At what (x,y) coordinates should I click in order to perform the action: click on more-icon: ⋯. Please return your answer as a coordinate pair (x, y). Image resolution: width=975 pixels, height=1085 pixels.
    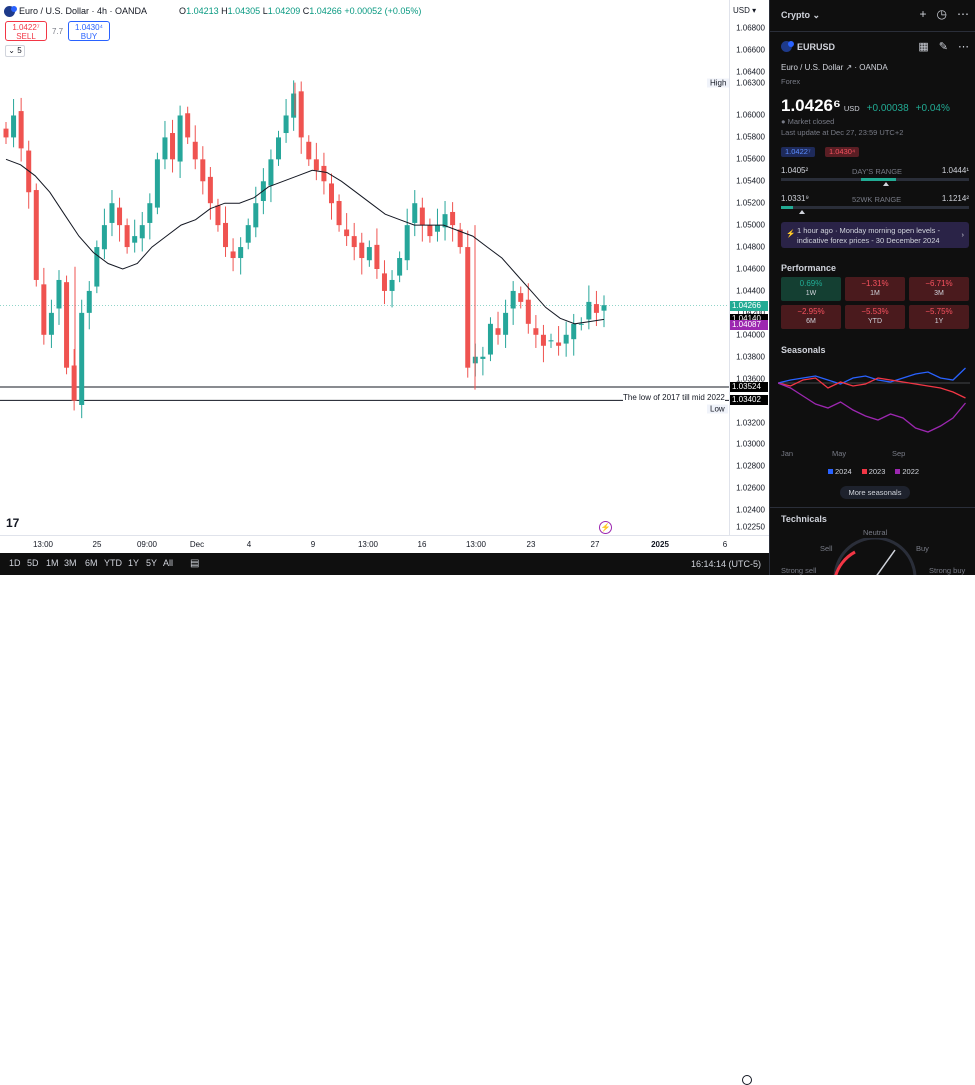
    Looking at the image, I should click on (963, 14).